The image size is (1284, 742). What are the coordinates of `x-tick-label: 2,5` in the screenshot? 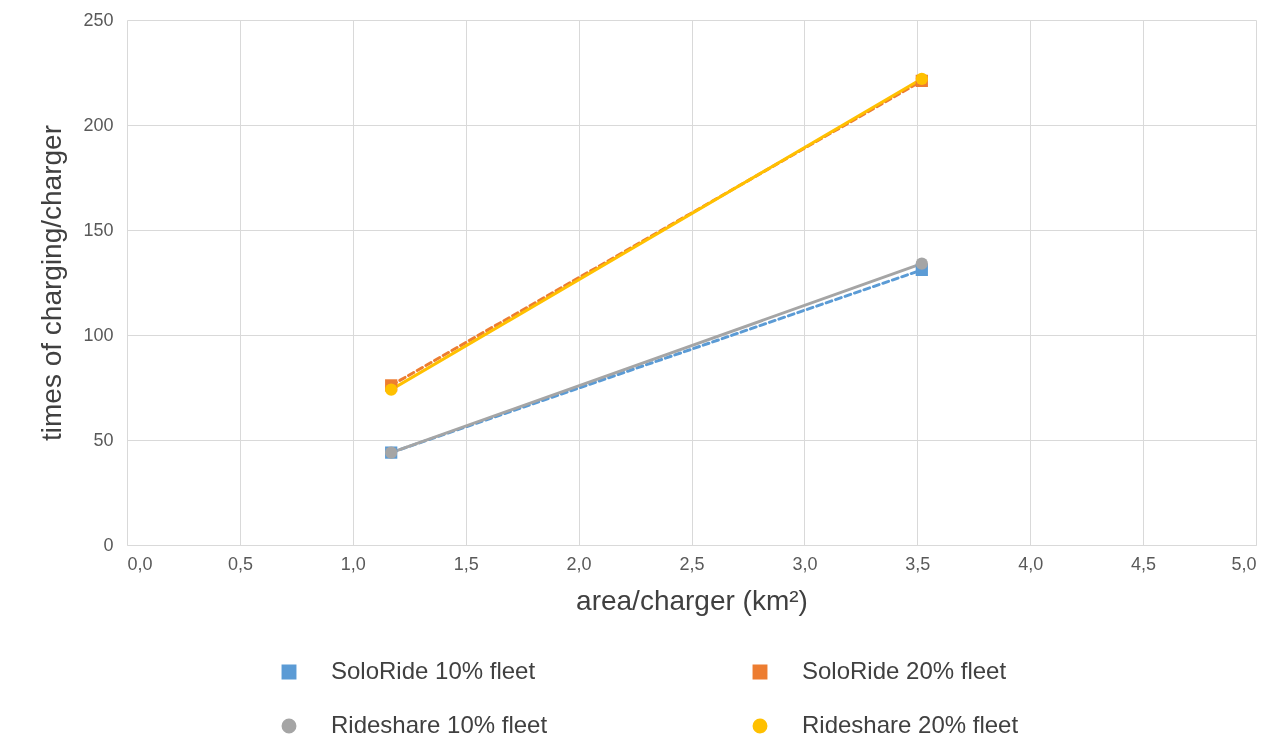 It's located at (692, 563).